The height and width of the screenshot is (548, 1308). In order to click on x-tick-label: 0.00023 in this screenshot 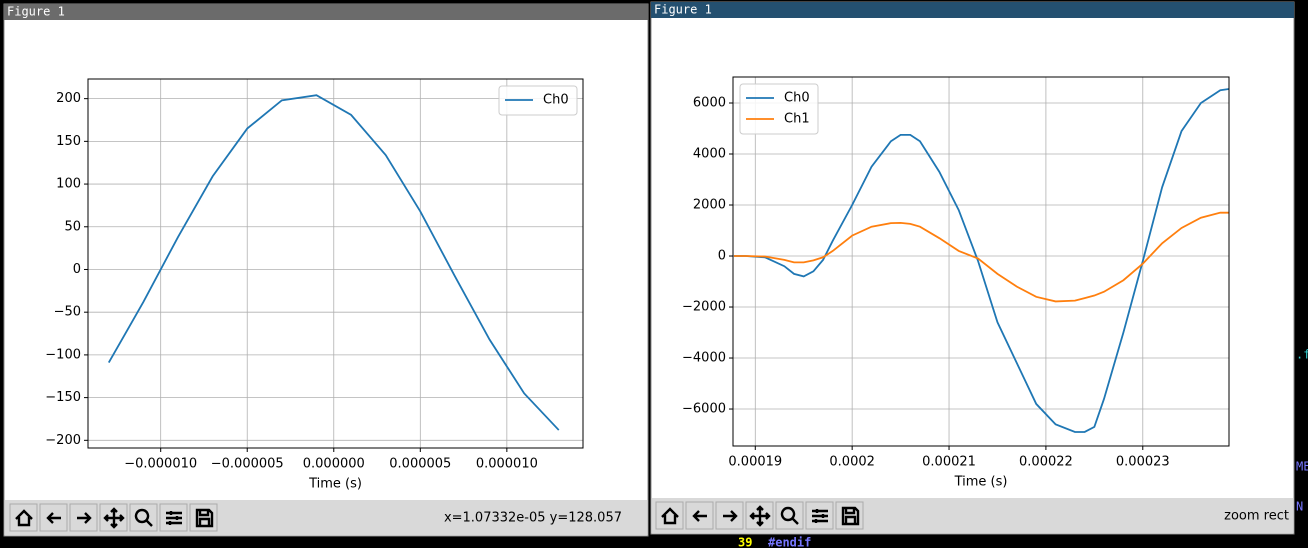, I will do `click(1143, 462)`.